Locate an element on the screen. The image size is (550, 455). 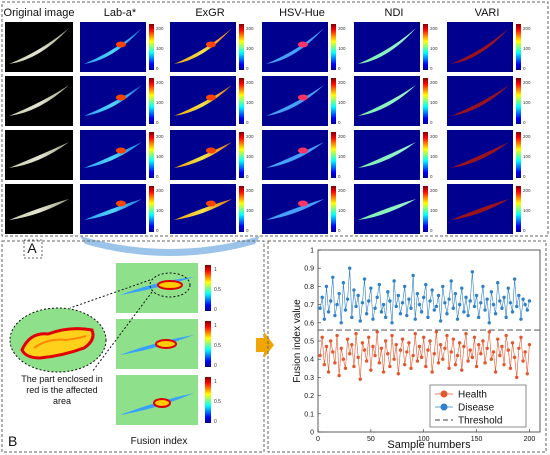
cell-r0-c1: 200 100 0 is located at coordinates (122, 47).